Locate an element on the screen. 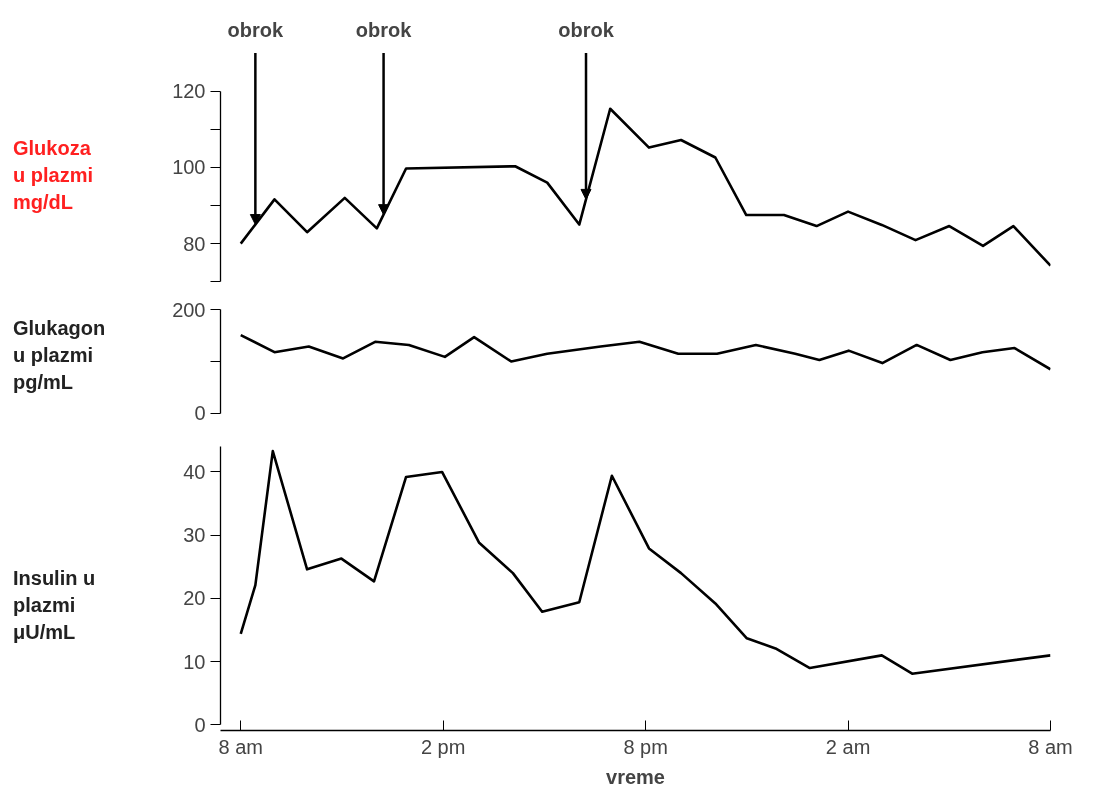 The image size is (1119, 802). y-tick-label: 40 is located at coordinates (194, 471).